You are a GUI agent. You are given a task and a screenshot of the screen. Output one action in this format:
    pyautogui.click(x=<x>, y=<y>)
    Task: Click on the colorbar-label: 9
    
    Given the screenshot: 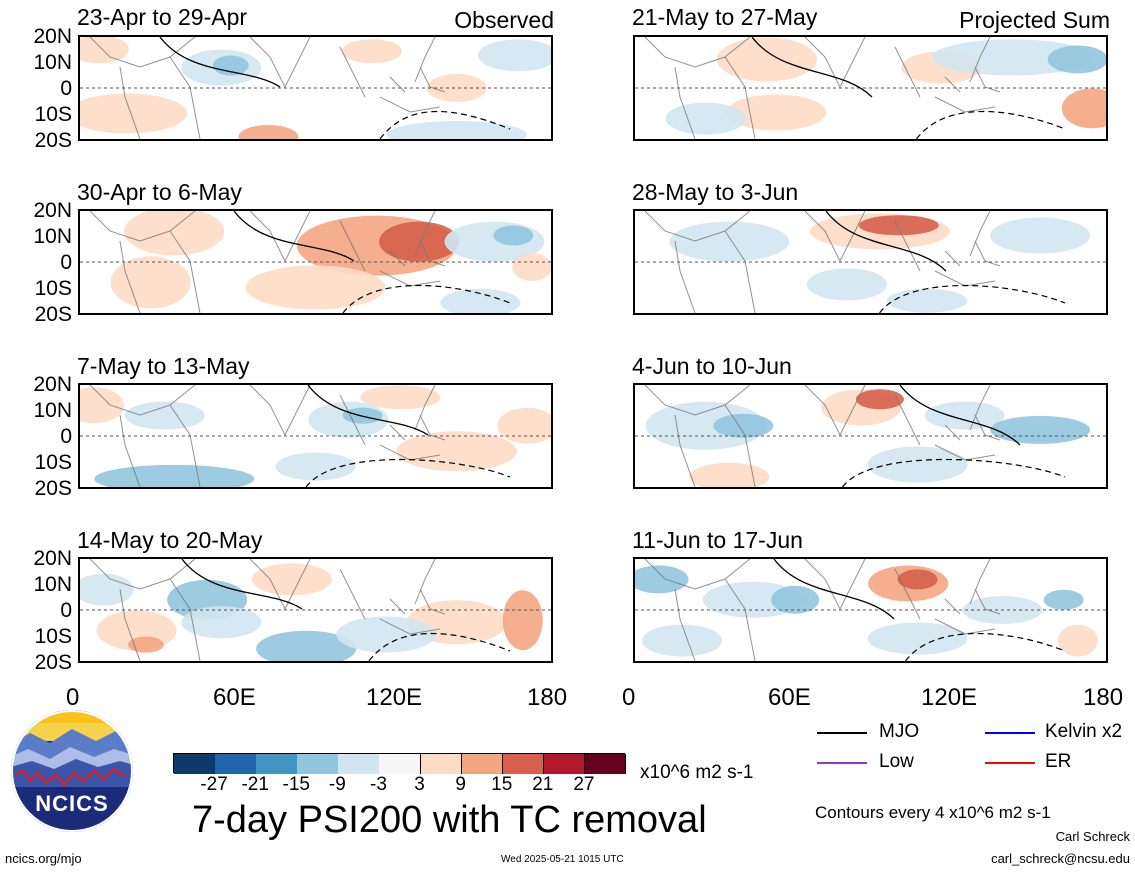 What is the action you would take?
    pyautogui.click(x=460, y=784)
    